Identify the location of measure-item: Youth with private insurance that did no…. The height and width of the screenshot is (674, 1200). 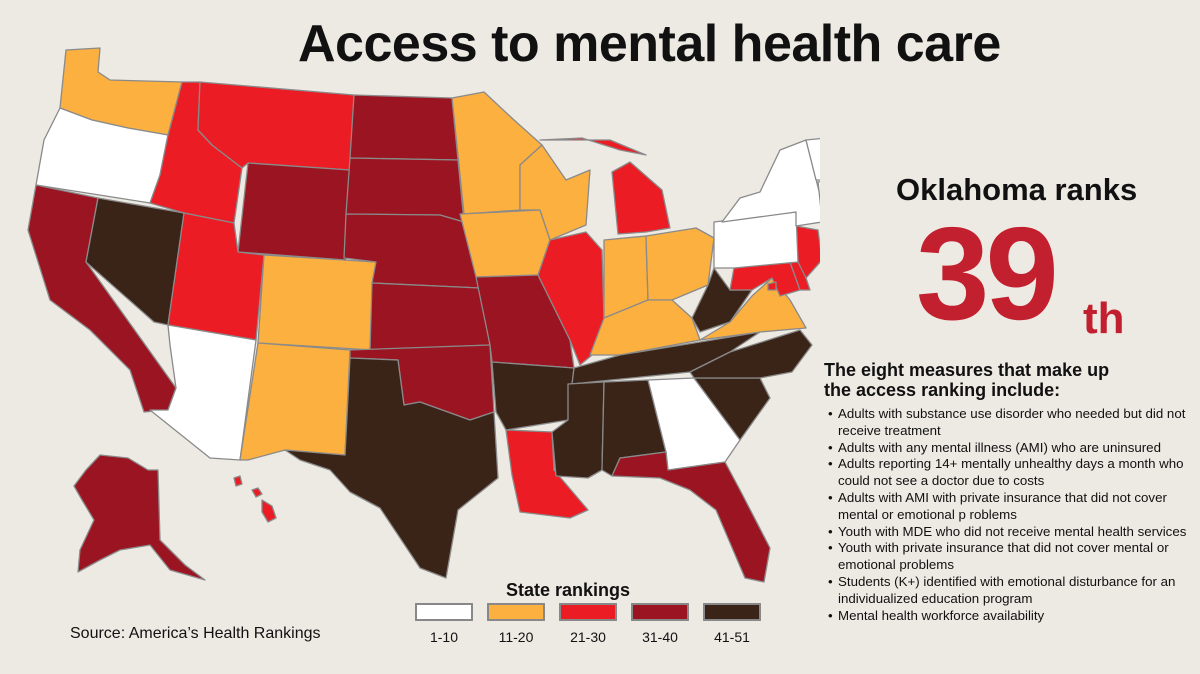
(1009, 557).